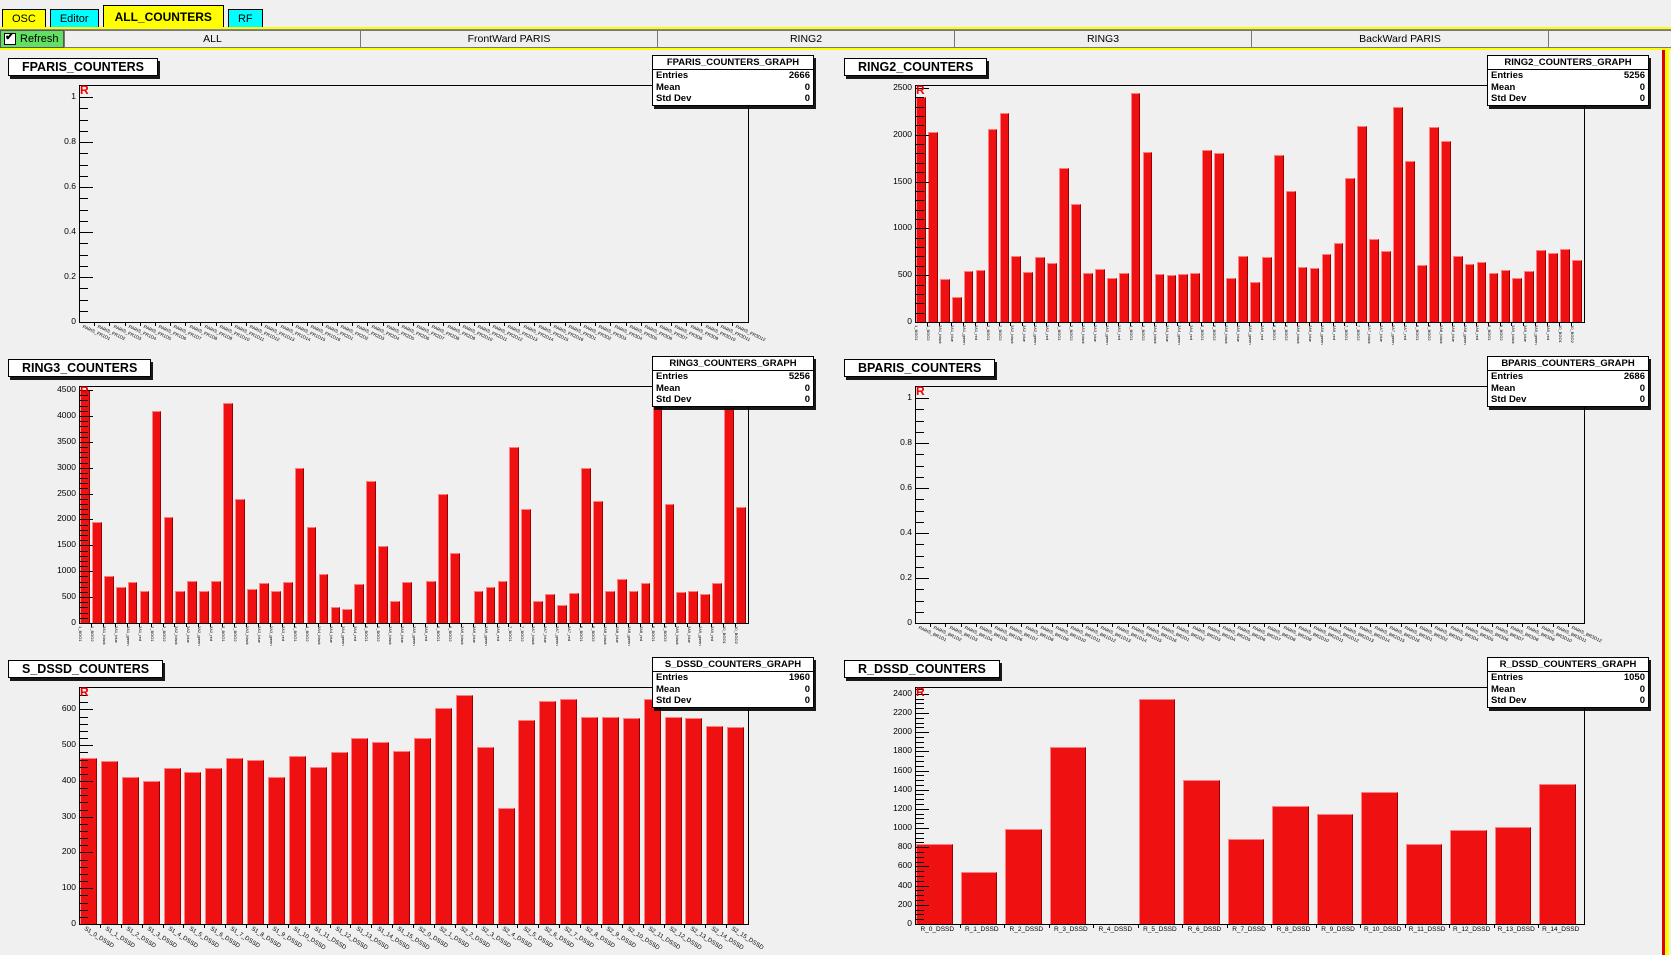  I want to click on x-tick-label: 2_BGO1, so click(152, 634).